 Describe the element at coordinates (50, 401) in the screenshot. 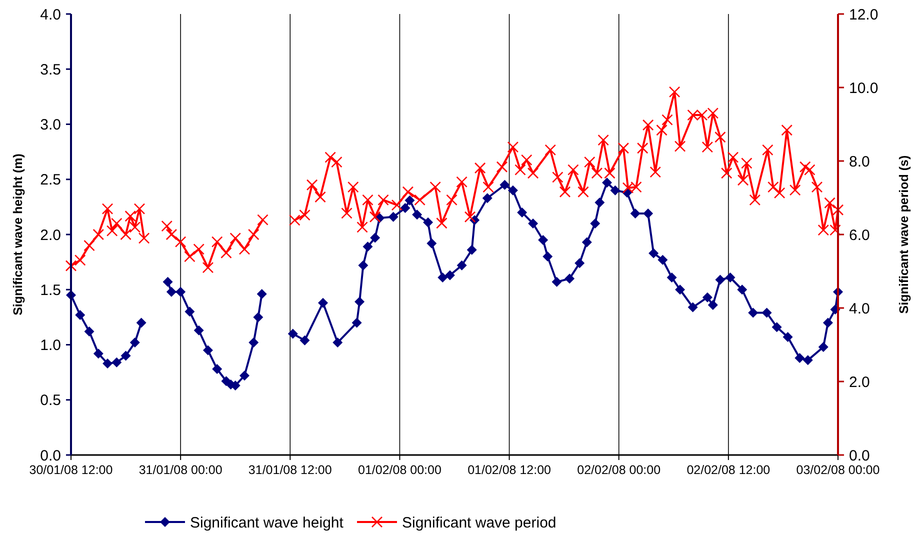

I see `y-tick-label: 0.5` at that location.